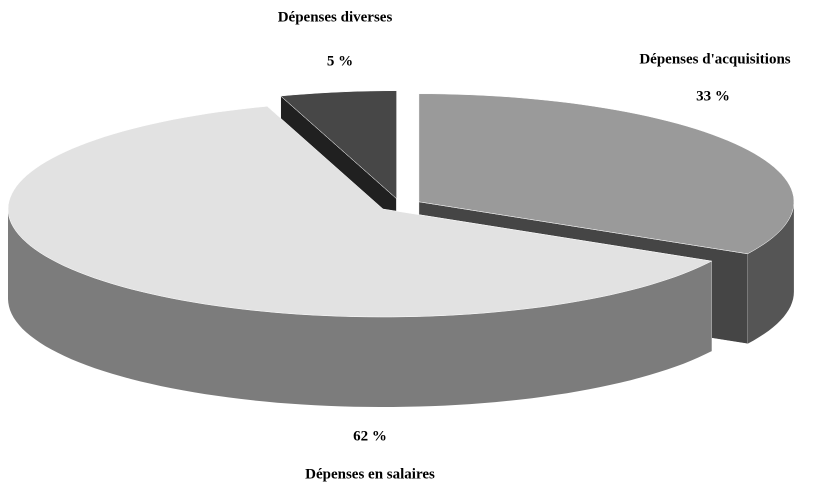 This screenshot has height=485, width=819. I want to click on value-label: 5 %, so click(340, 61).